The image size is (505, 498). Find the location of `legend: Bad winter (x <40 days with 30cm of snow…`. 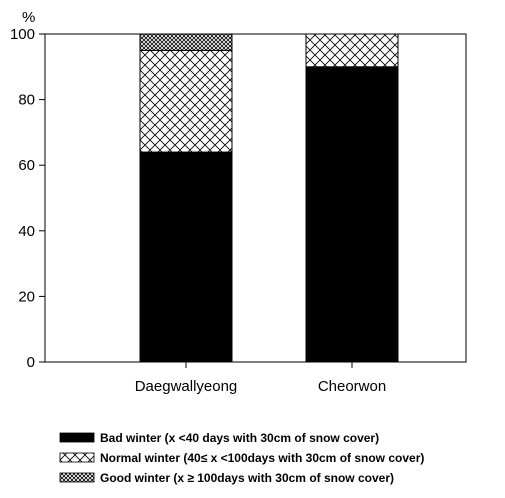

legend: Bad winter (x <40 days with 30cm of snow… is located at coordinates (241, 458).